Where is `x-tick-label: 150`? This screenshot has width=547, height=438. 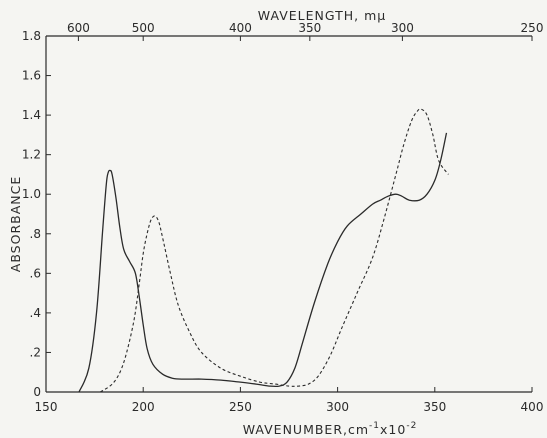 x-tick-label: 150 is located at coordinates (46, 407).